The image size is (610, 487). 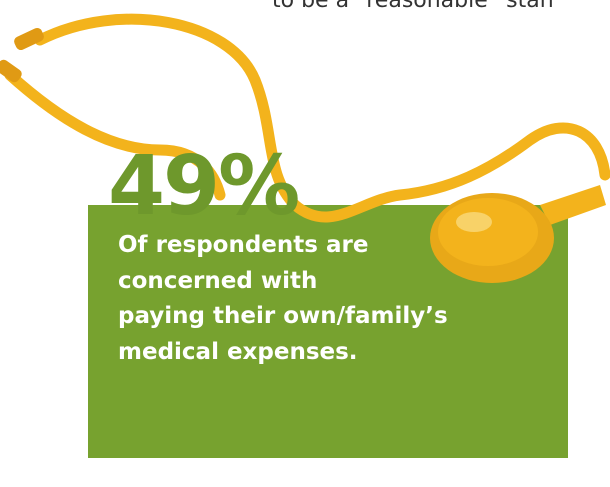 What do you see at coordinates (243, 245) in the screenshot?
I see `description-line: Of respondents are` at bounding box center [243, 245].